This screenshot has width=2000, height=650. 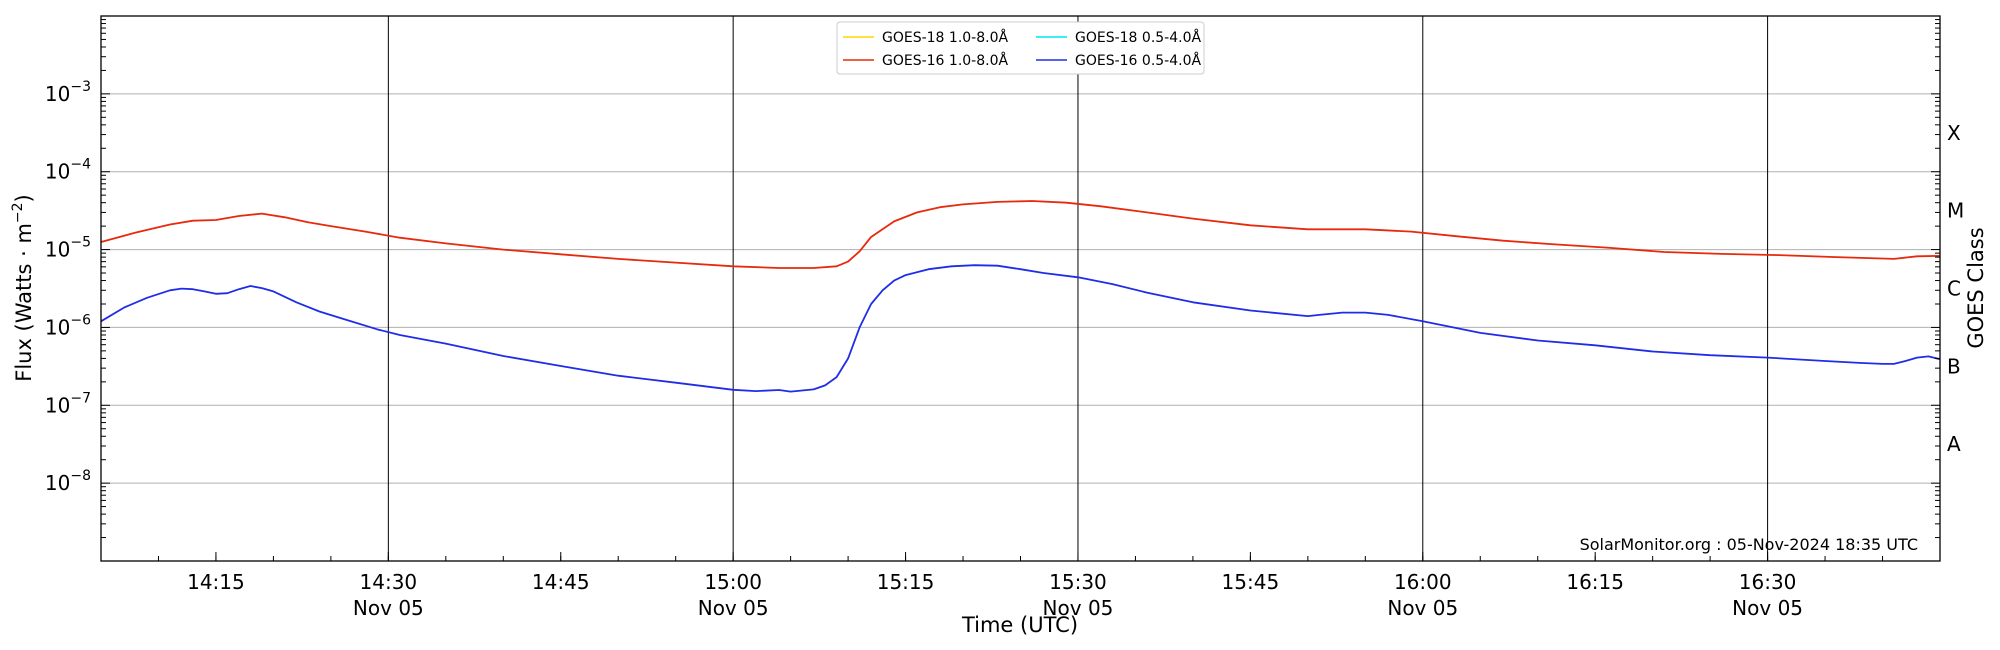 What do you see at coordinates (68, 481) in the screenshot?
I see `y-tick-label: 10⁻⁸` at bounding box center [68, 481].